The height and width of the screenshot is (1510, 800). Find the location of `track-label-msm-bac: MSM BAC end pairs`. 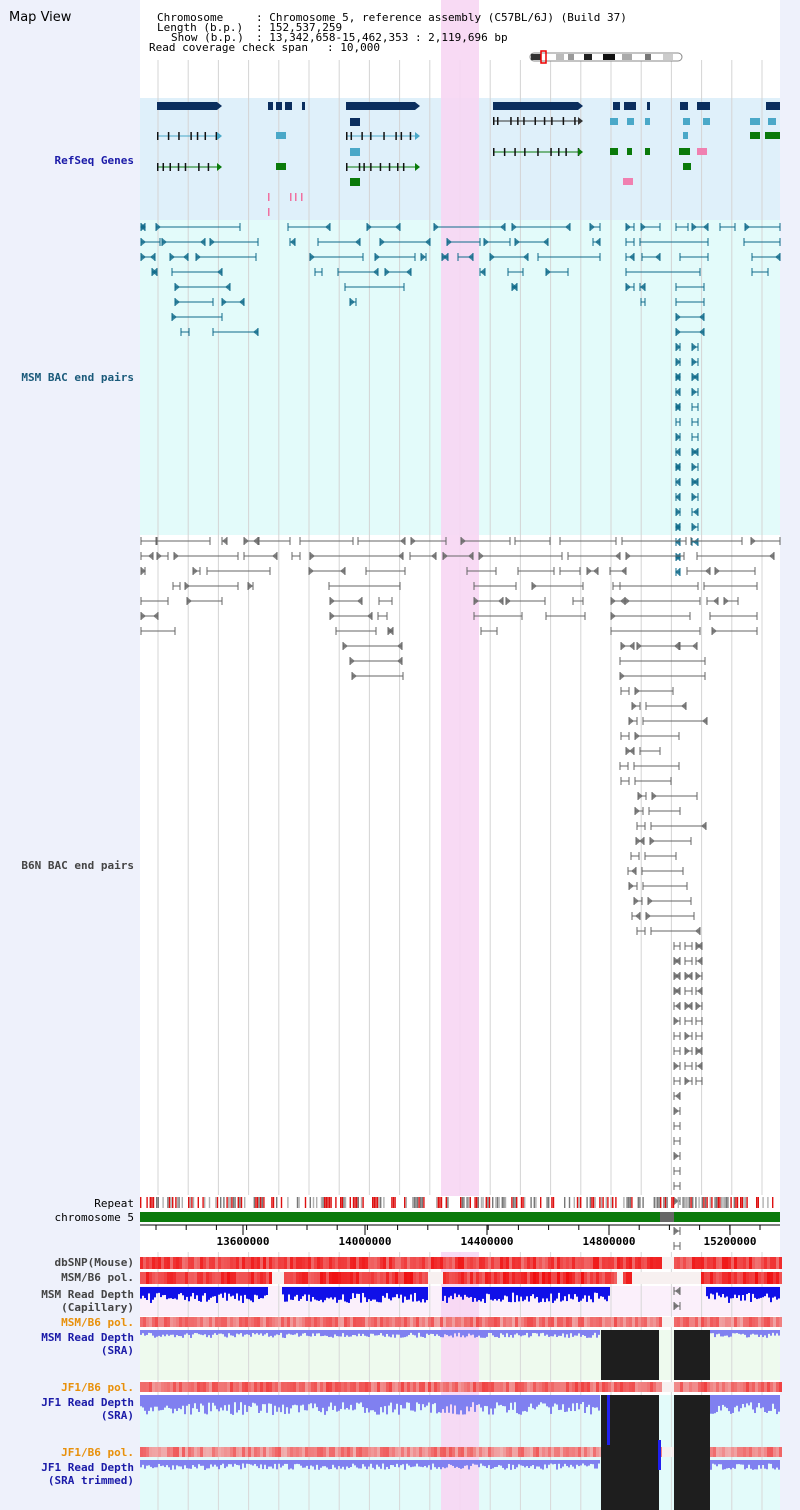

track-label-msm-bac: MSM BAC end pairs is located at coordinates (77, 377).